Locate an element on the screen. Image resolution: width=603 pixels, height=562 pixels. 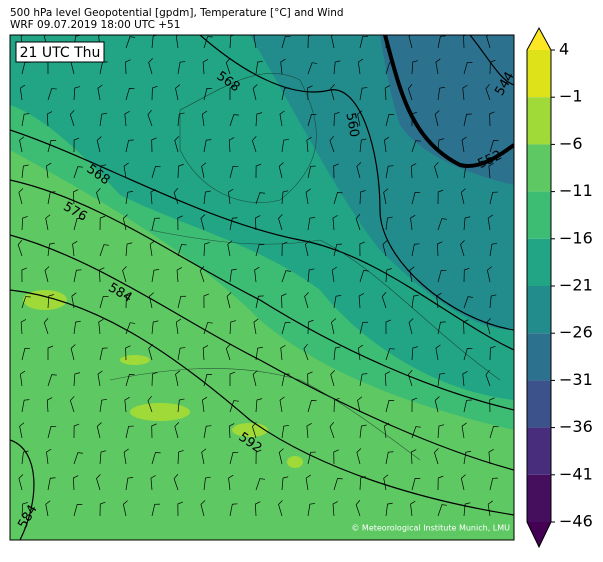
colorbar-tick-label: −26 is located at coordinates (576, 332).